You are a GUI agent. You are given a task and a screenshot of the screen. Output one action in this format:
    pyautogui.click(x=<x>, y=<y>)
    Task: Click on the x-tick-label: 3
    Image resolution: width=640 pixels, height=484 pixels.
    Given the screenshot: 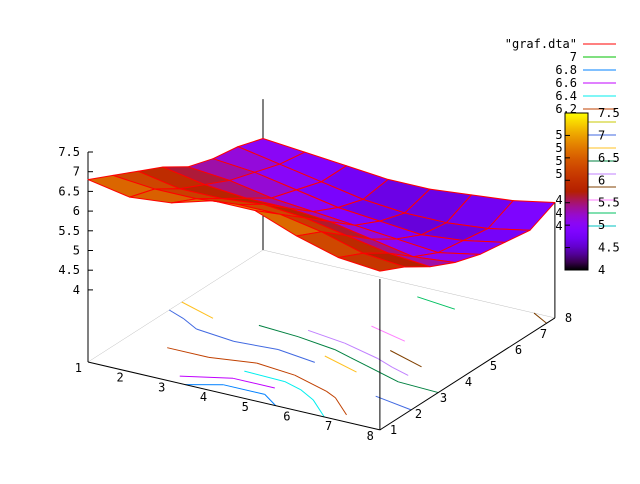 What is the action you would take?
    pyautogui.click(x=161, y=387)
    